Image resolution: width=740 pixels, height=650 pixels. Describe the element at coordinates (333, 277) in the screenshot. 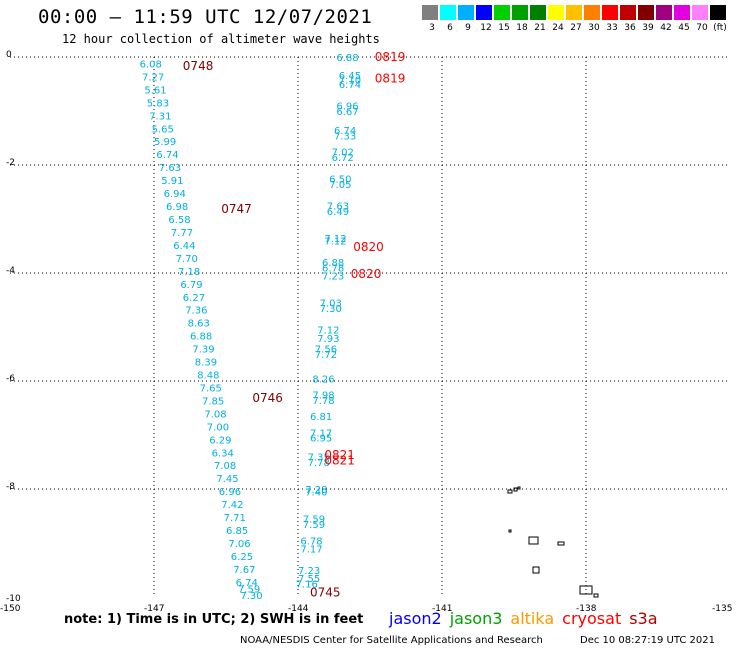

I see `wave-height-value: 7.23` at that location.